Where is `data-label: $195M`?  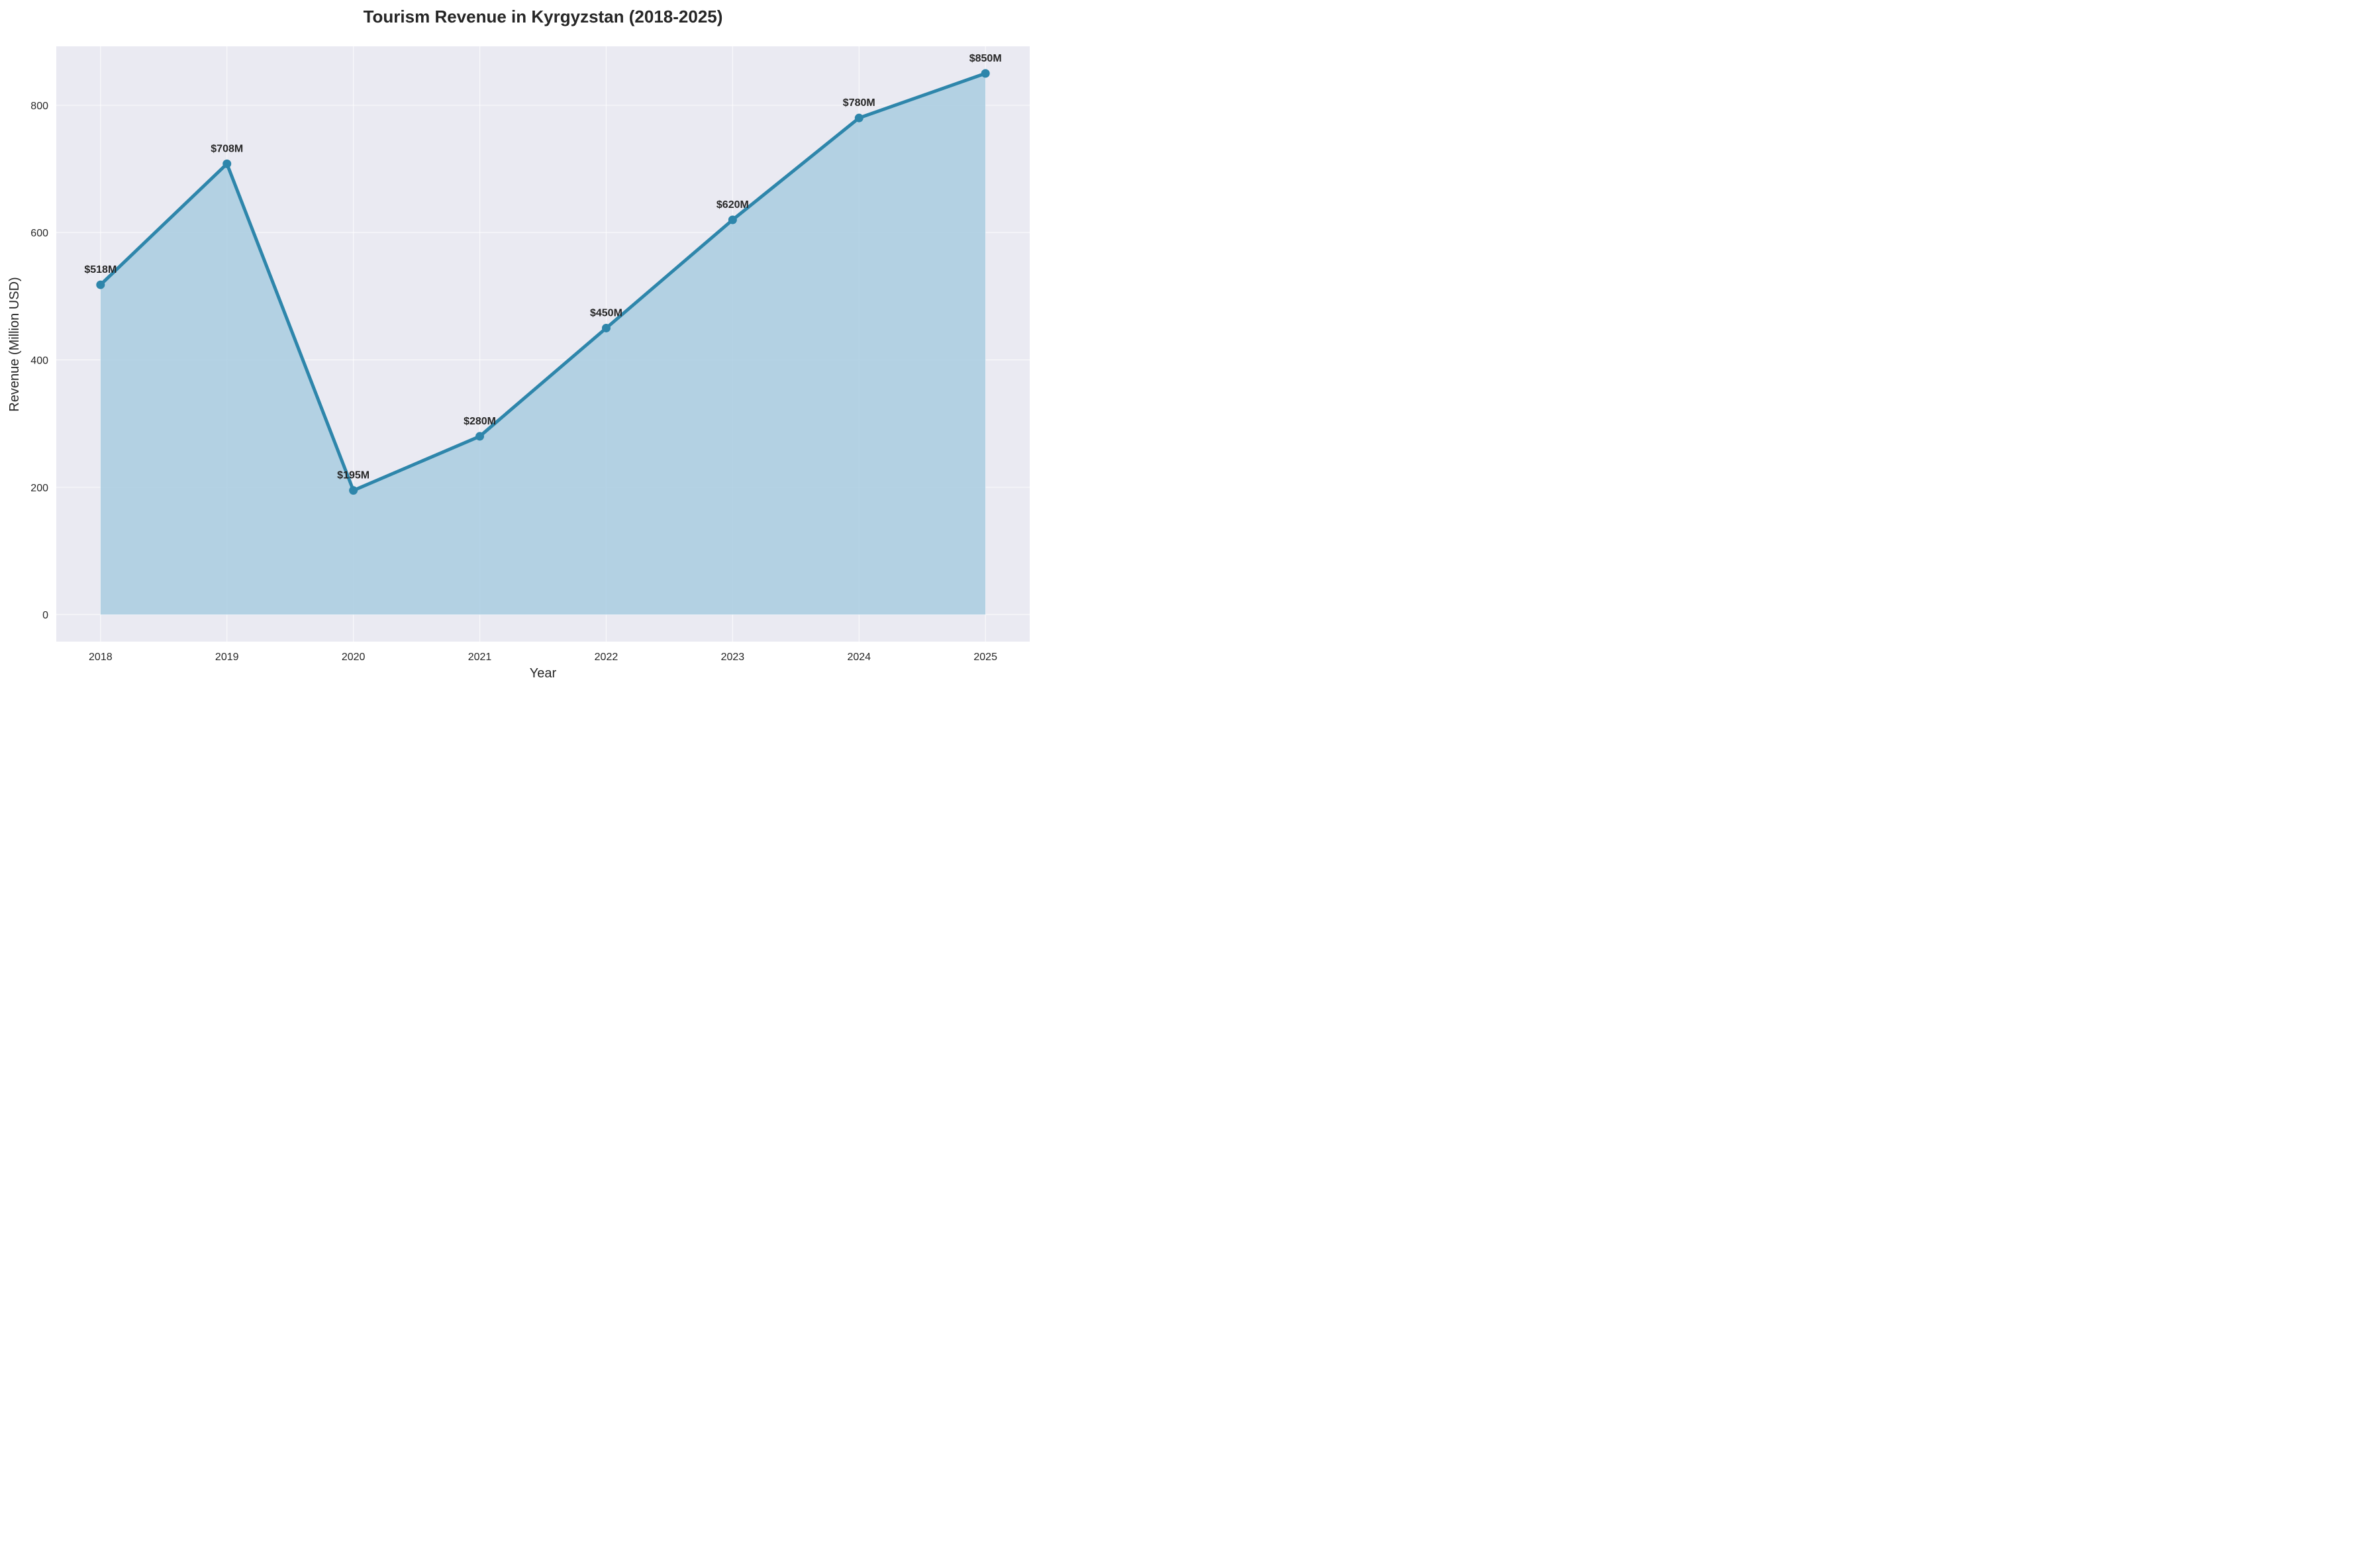 data-label: $195M is located at coordinates (353, 475).